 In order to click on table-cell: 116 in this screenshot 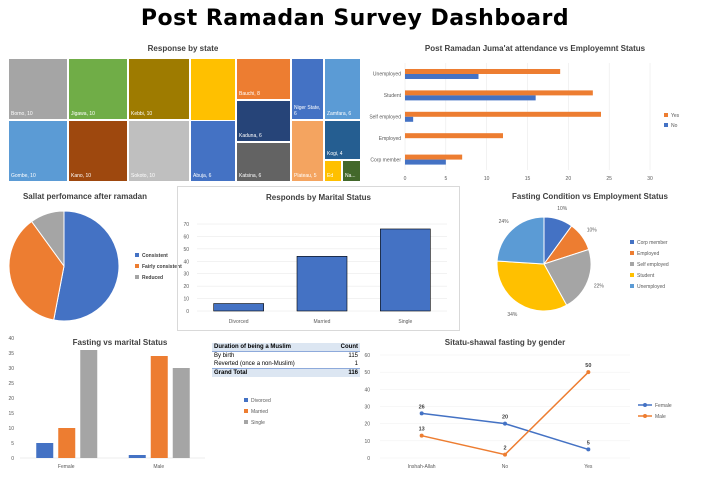, I will do `click(345, 372)`.